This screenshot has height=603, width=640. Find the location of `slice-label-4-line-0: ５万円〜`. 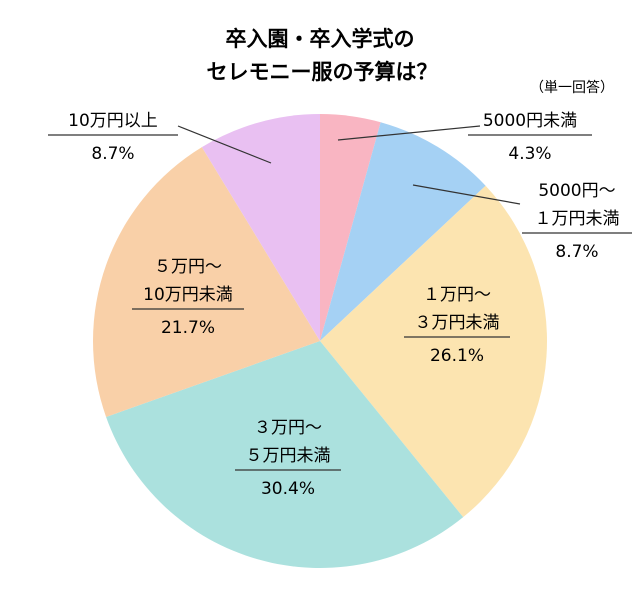

slice-label-4-line-0: ５万円〜 is located at coordinates (188, 267).